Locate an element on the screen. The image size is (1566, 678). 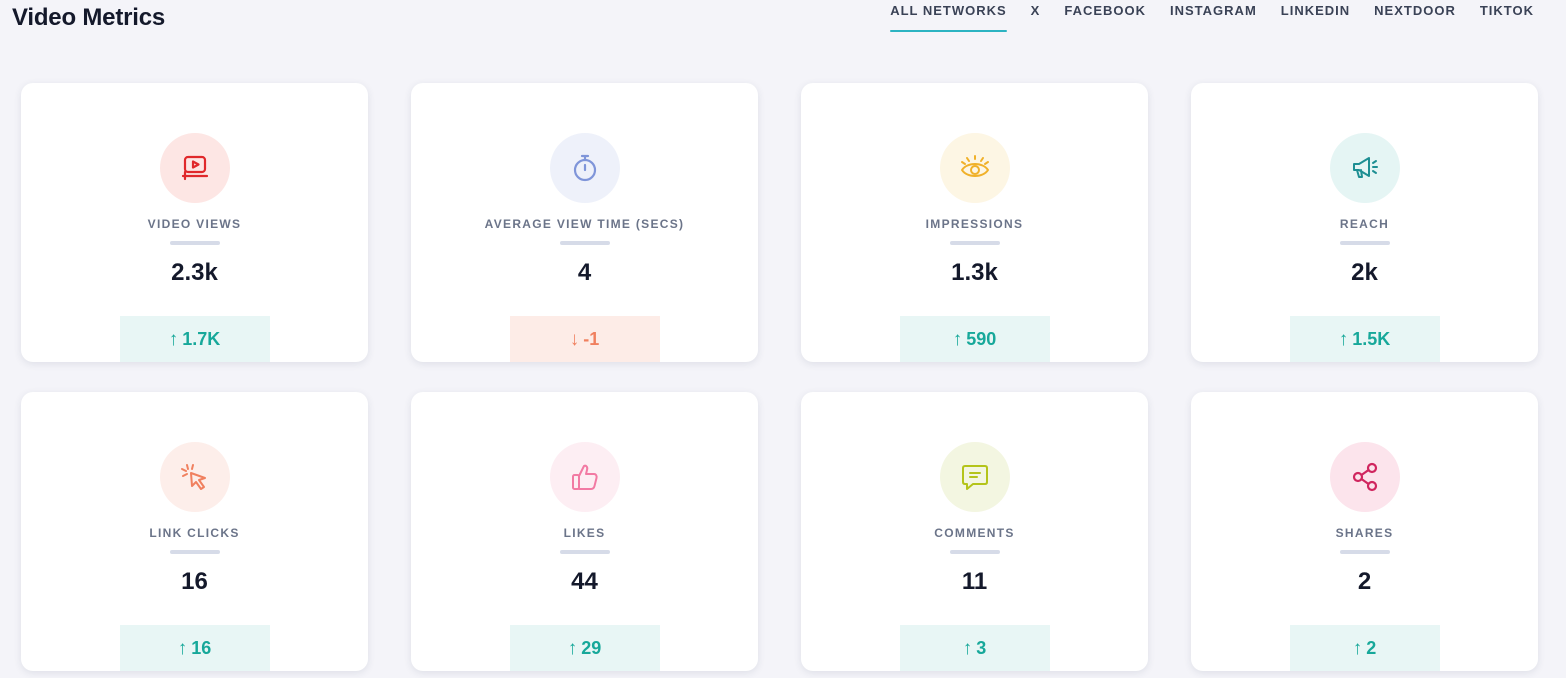
metric-value: 44 is located at coordinates (584, 581).